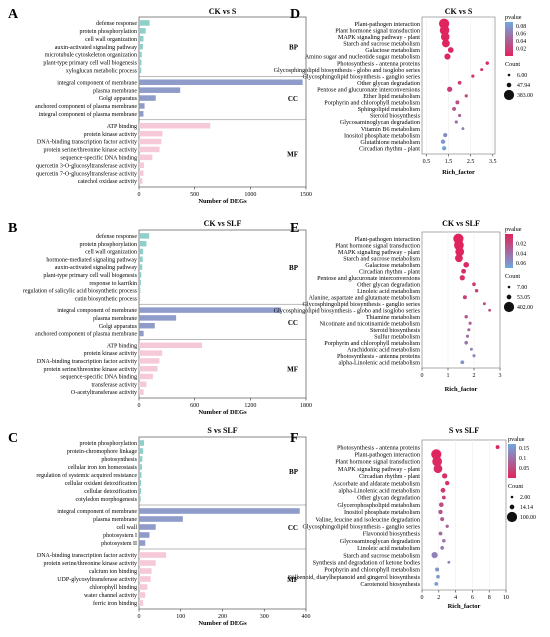  I want to click on pathway-label: Linoleic acid metabolism, so click(388, 291).